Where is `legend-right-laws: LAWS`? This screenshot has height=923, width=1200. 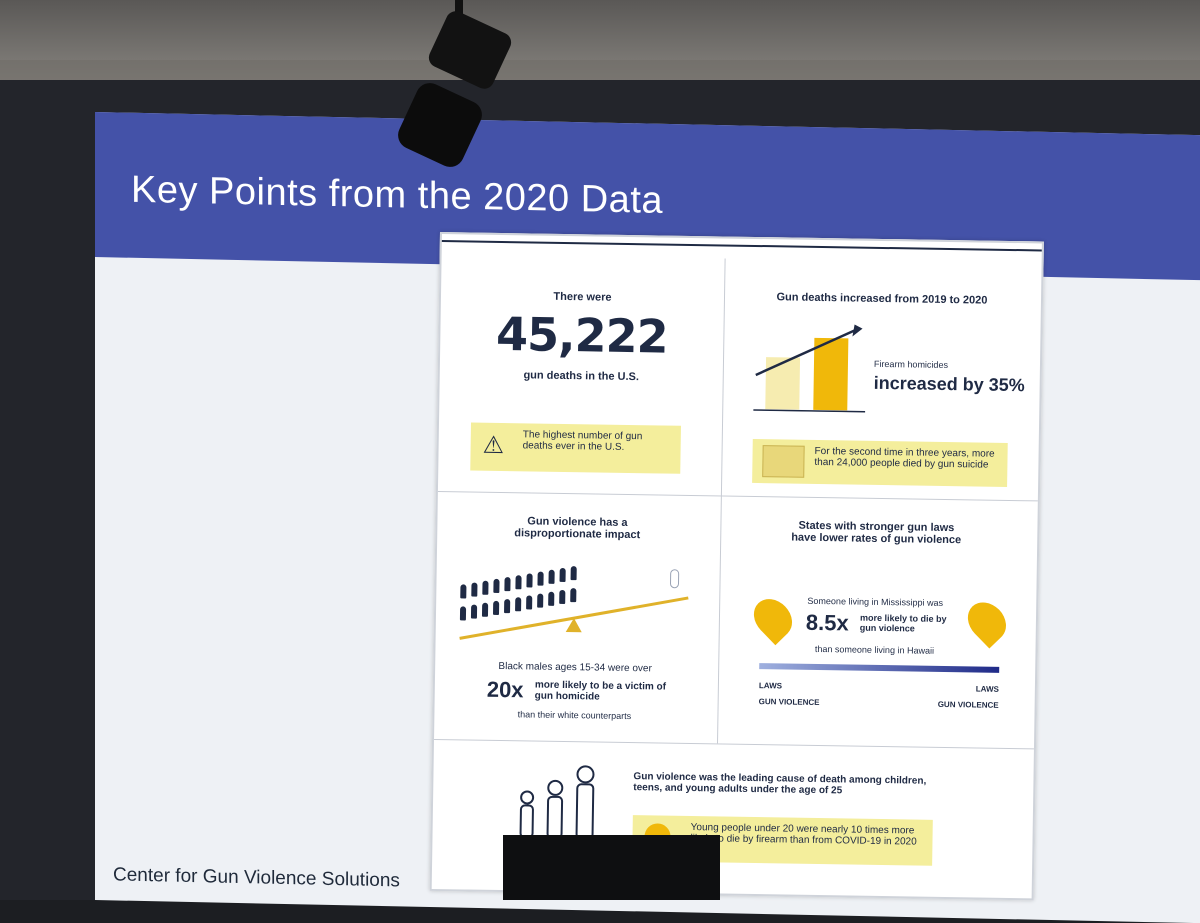 legend-right-laws: LAWS is located at coordinates (987, 689).